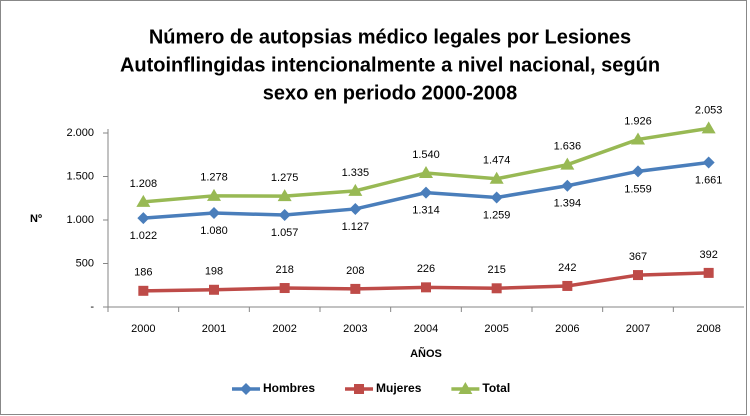 The width and height of the screenshot is (750, 416). What do you see at coordinates (426, 211) in the screenshot?
I see `data-label: 1.314` at bounding box center [426, 211].